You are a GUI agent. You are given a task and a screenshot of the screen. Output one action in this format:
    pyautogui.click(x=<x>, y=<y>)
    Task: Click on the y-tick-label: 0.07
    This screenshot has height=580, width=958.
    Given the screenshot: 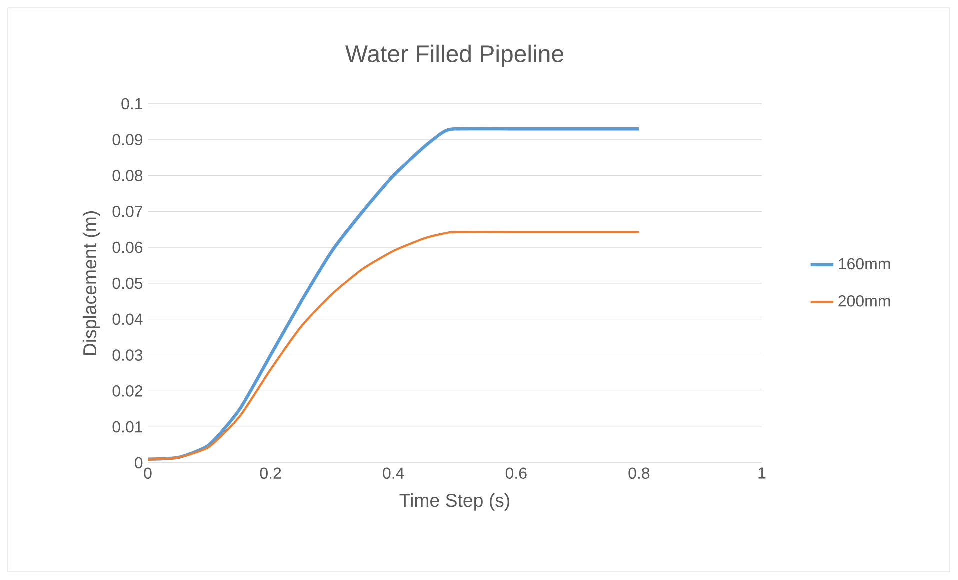 What is the action you would take?
    pyautogui.click(x=127, y=212)
    